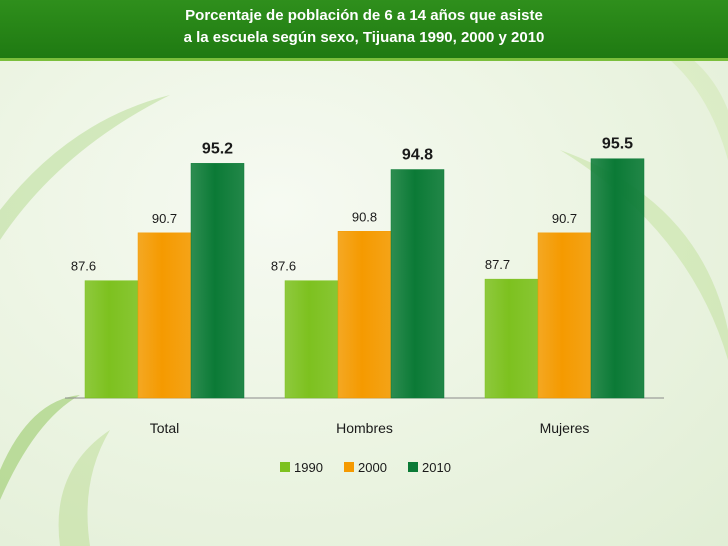 The width and height of the screenshot is (728, 546). I want to click on legend-label-2010: 2010, so click(436, 467).